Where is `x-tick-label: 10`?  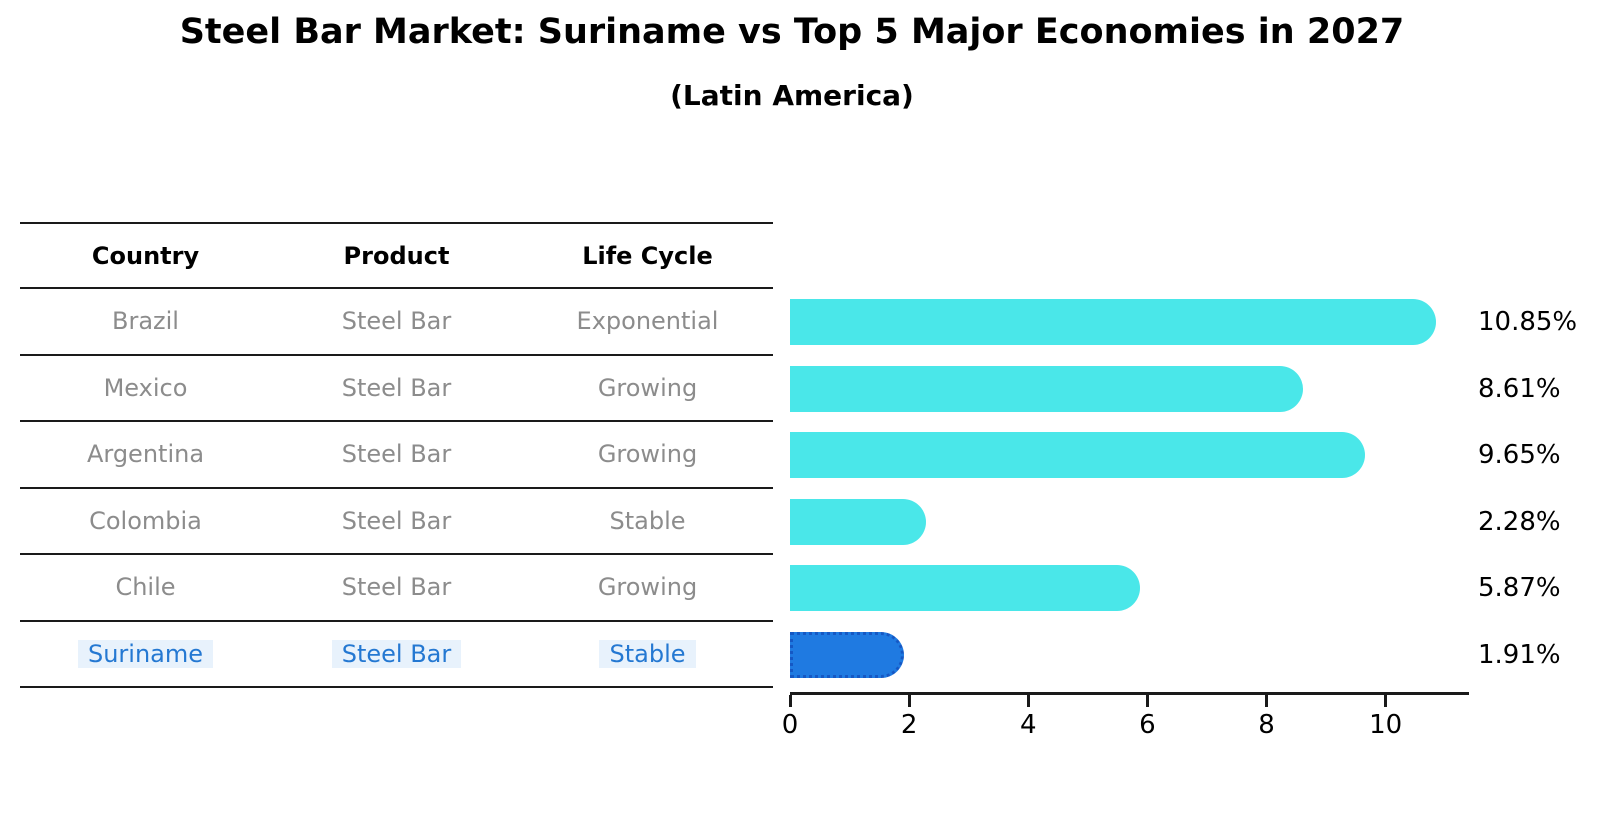 x-tick-label: 10 is located at coordinates (1386, 725).